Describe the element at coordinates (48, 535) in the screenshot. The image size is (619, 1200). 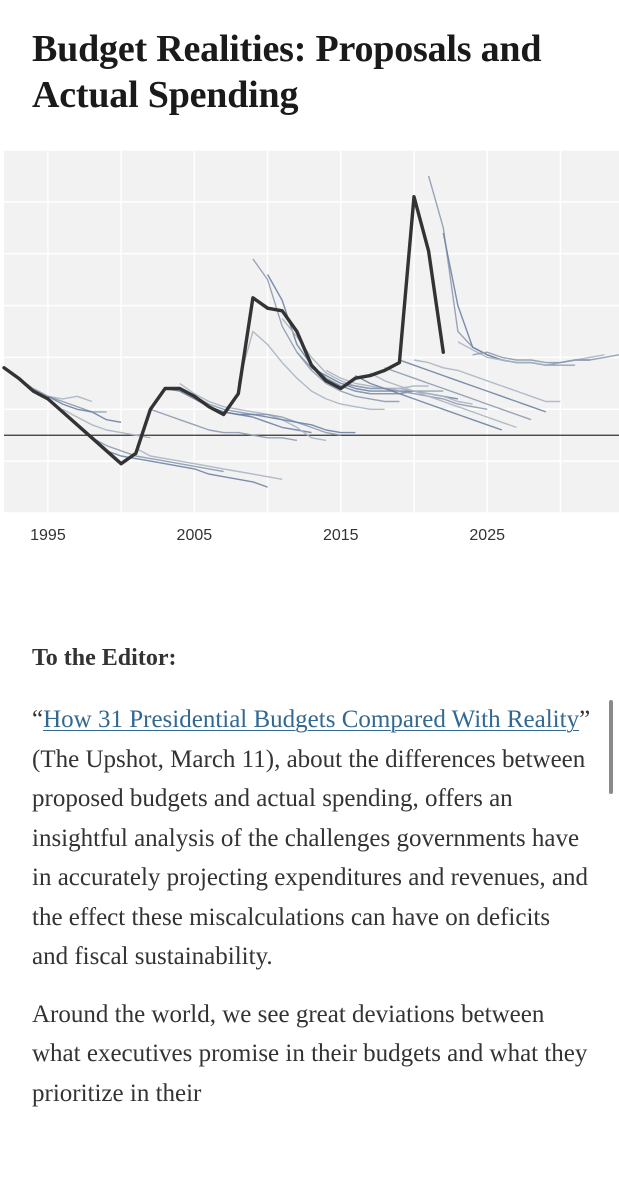
I see `x-tick-label: 1995` at that location.